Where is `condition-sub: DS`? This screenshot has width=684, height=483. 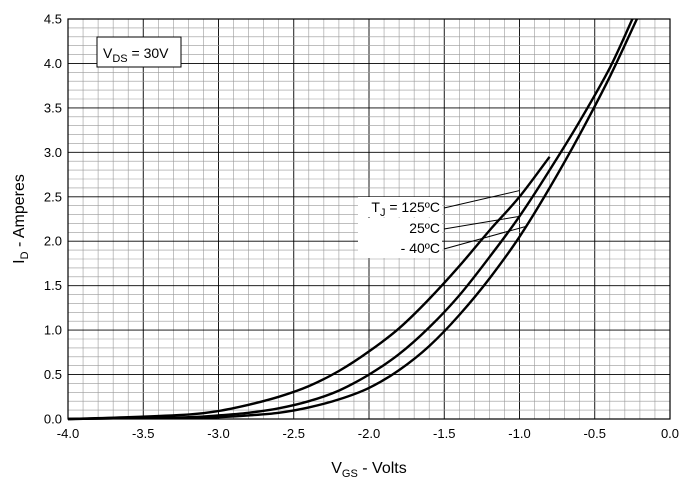
condition-sub: DS is located at coordinates (119, 59).